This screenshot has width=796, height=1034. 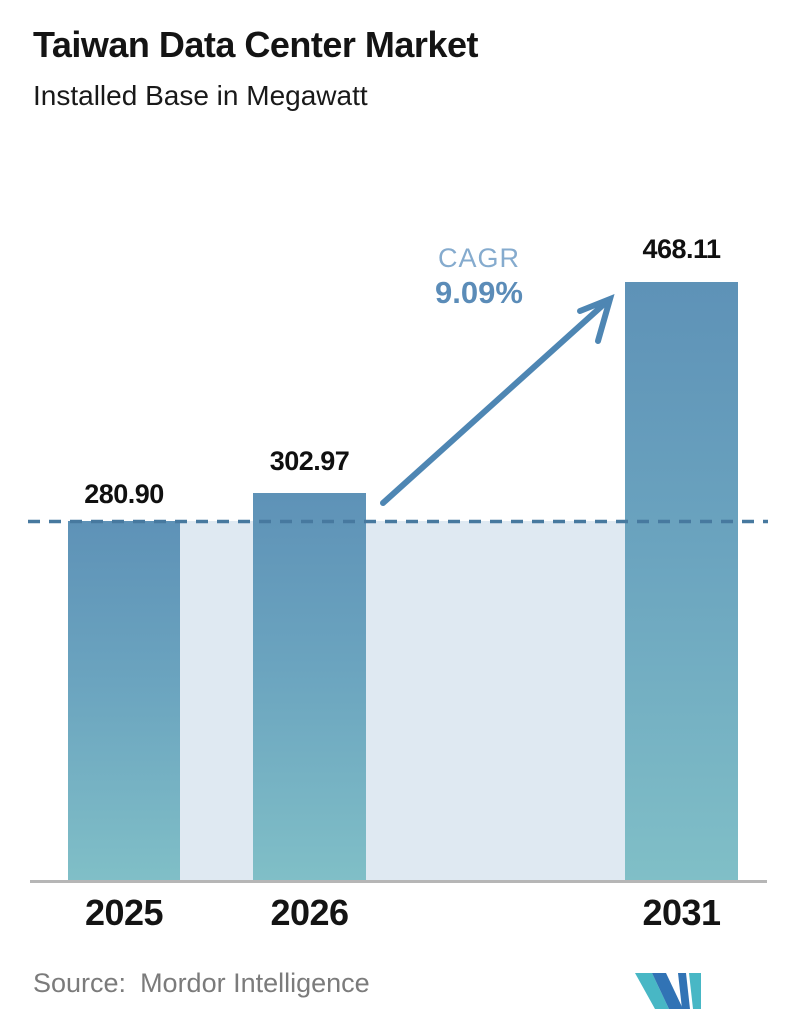 I want to click on x-tick-2026: 2026, so click(x=309, y=912).